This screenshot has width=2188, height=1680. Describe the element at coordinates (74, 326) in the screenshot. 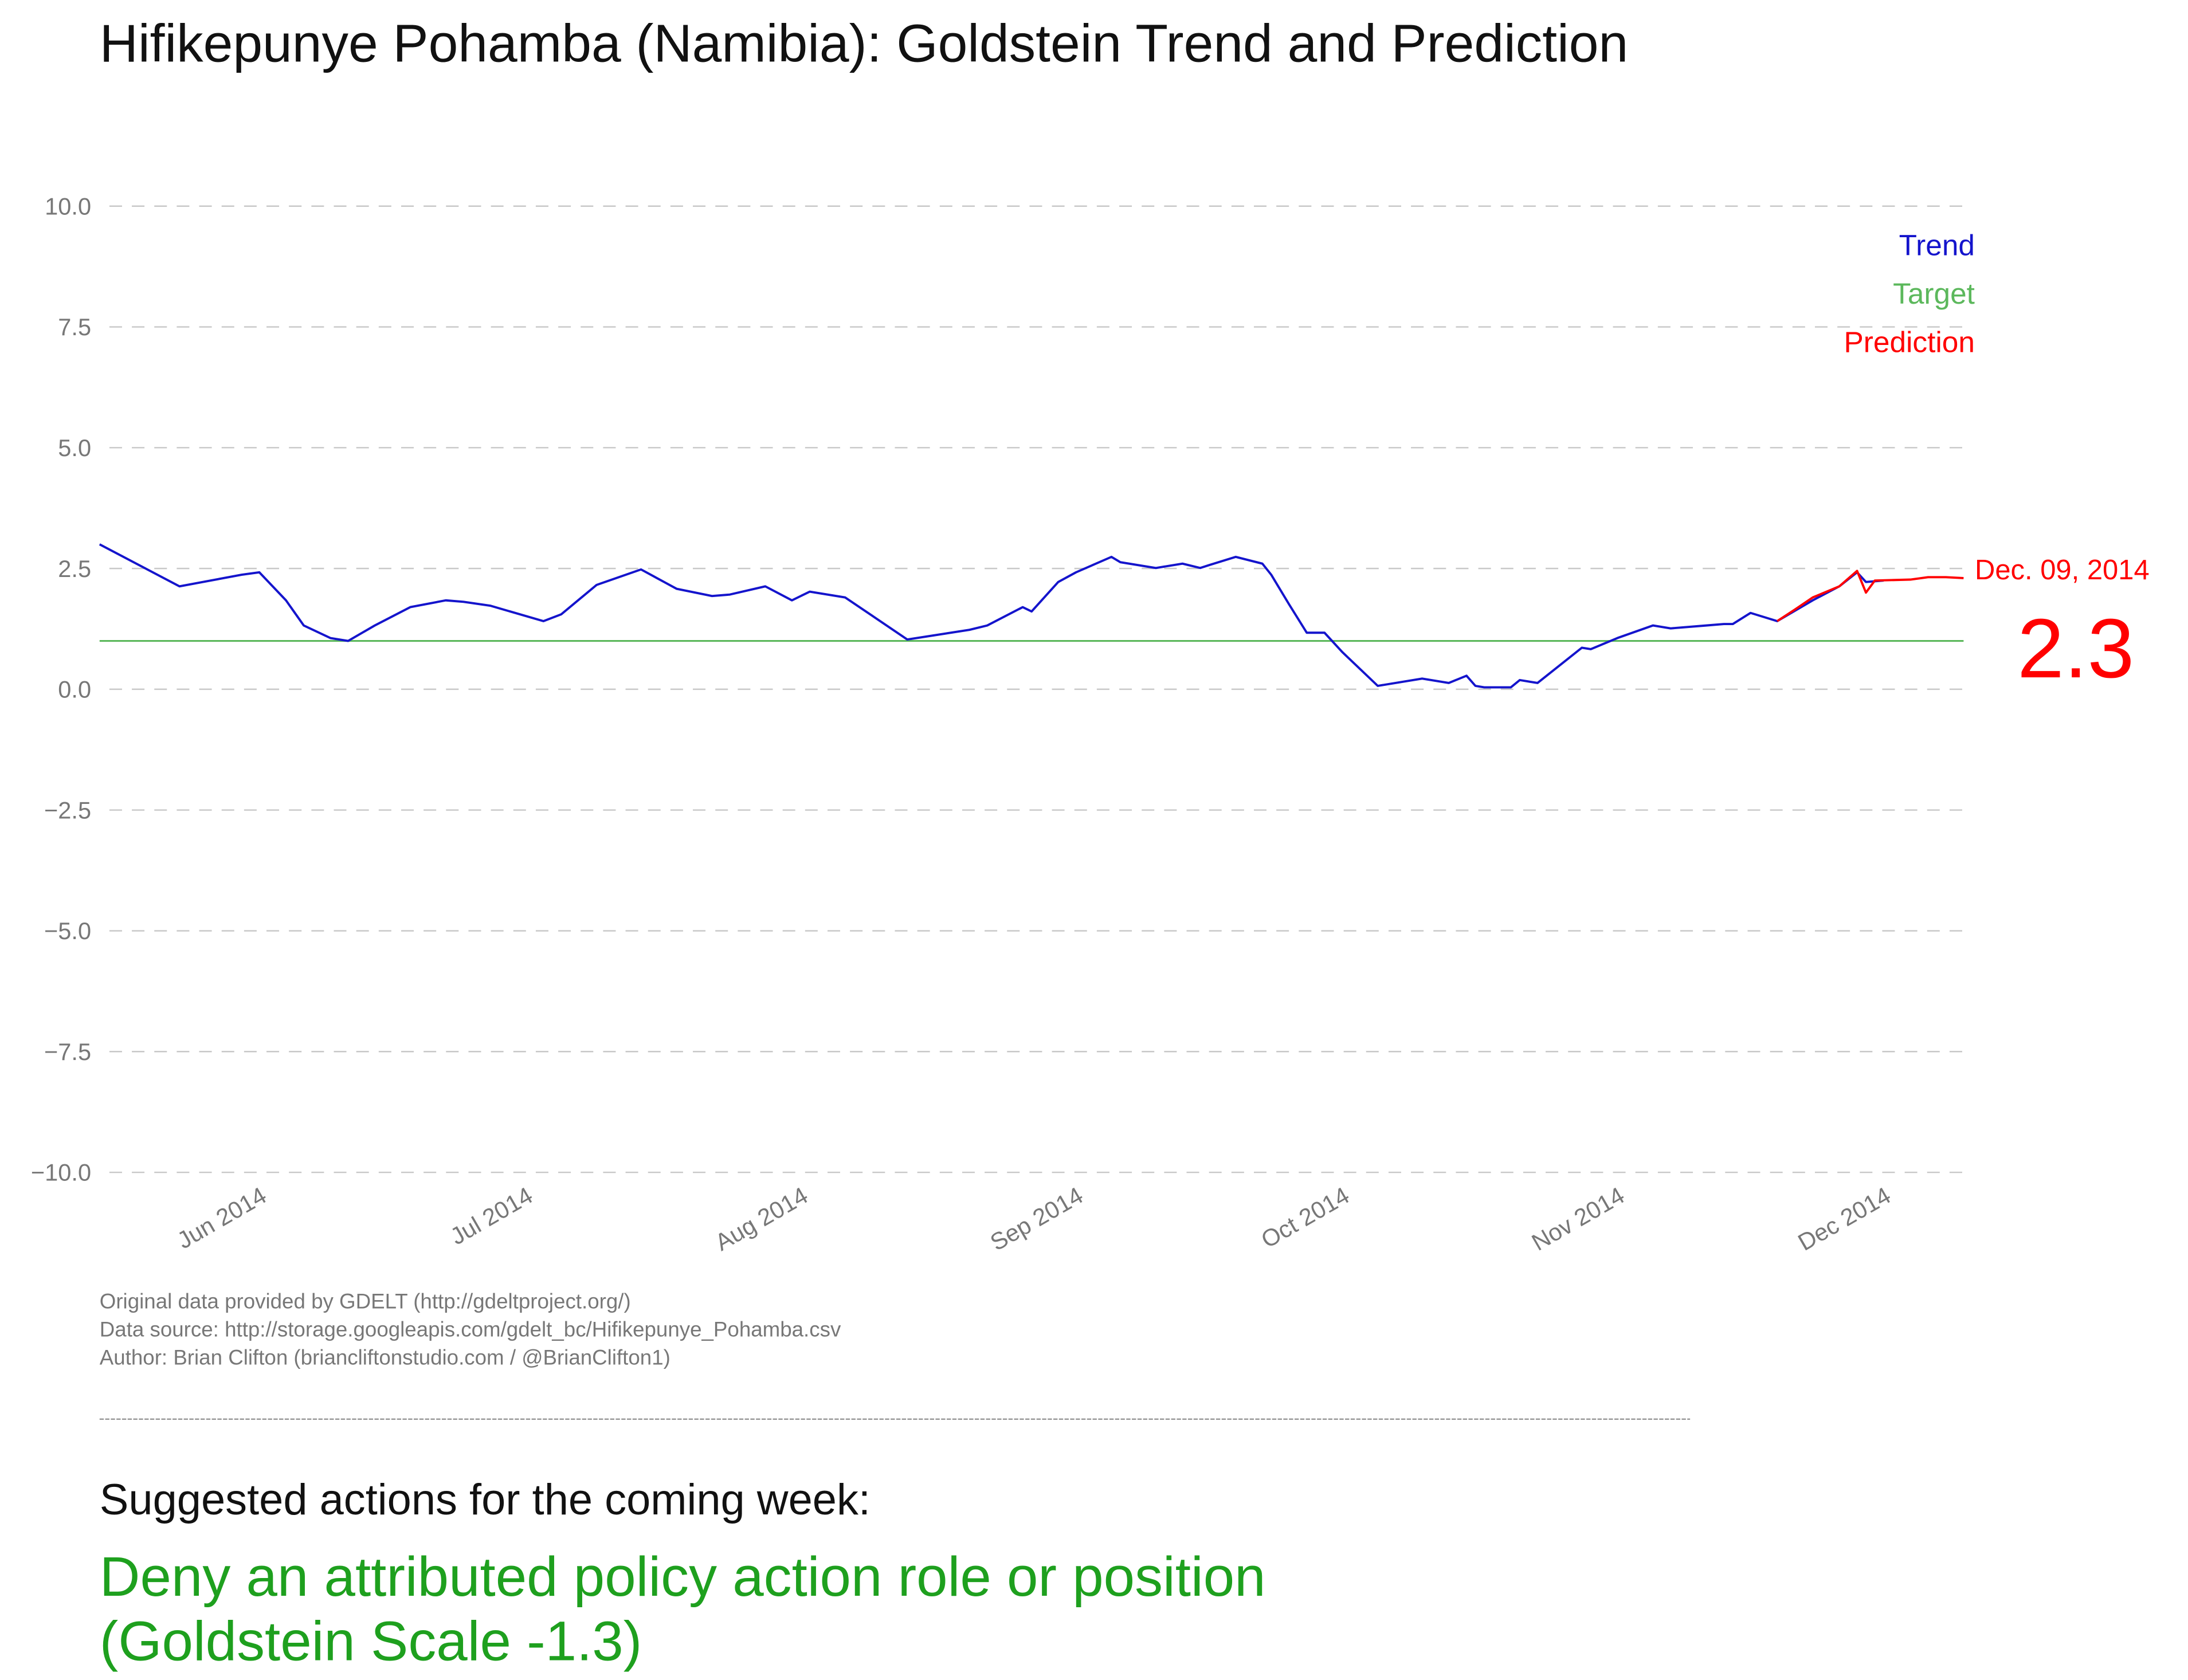

I see `y-tick-label: 7.5` at that location.